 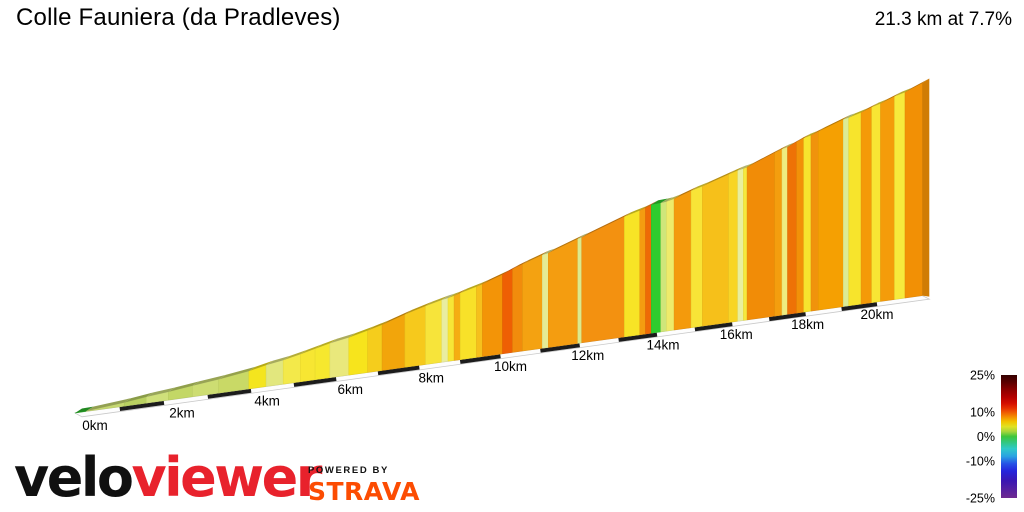 I want to click on axis-tick-label: 18km, so click(x=807, y=324).